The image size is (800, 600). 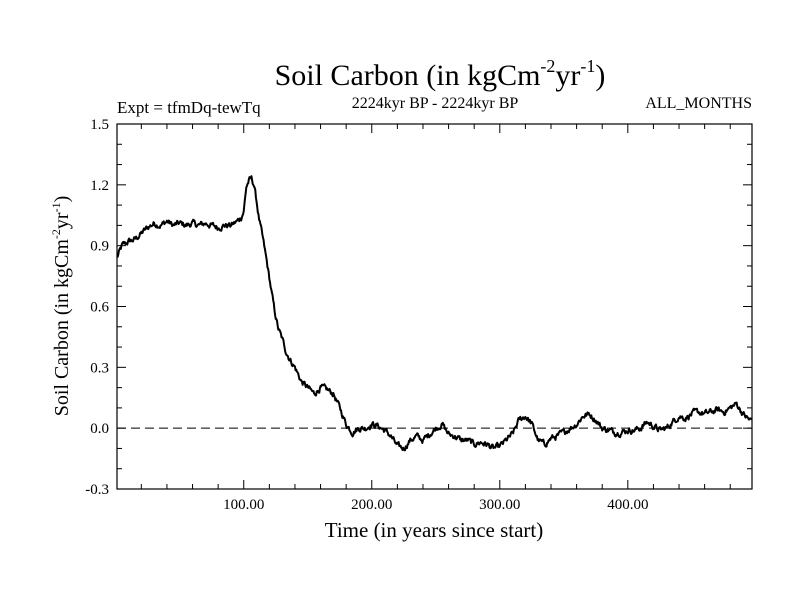 I want to click on x-tick-label: 200.00, so click(x=371, y=505).